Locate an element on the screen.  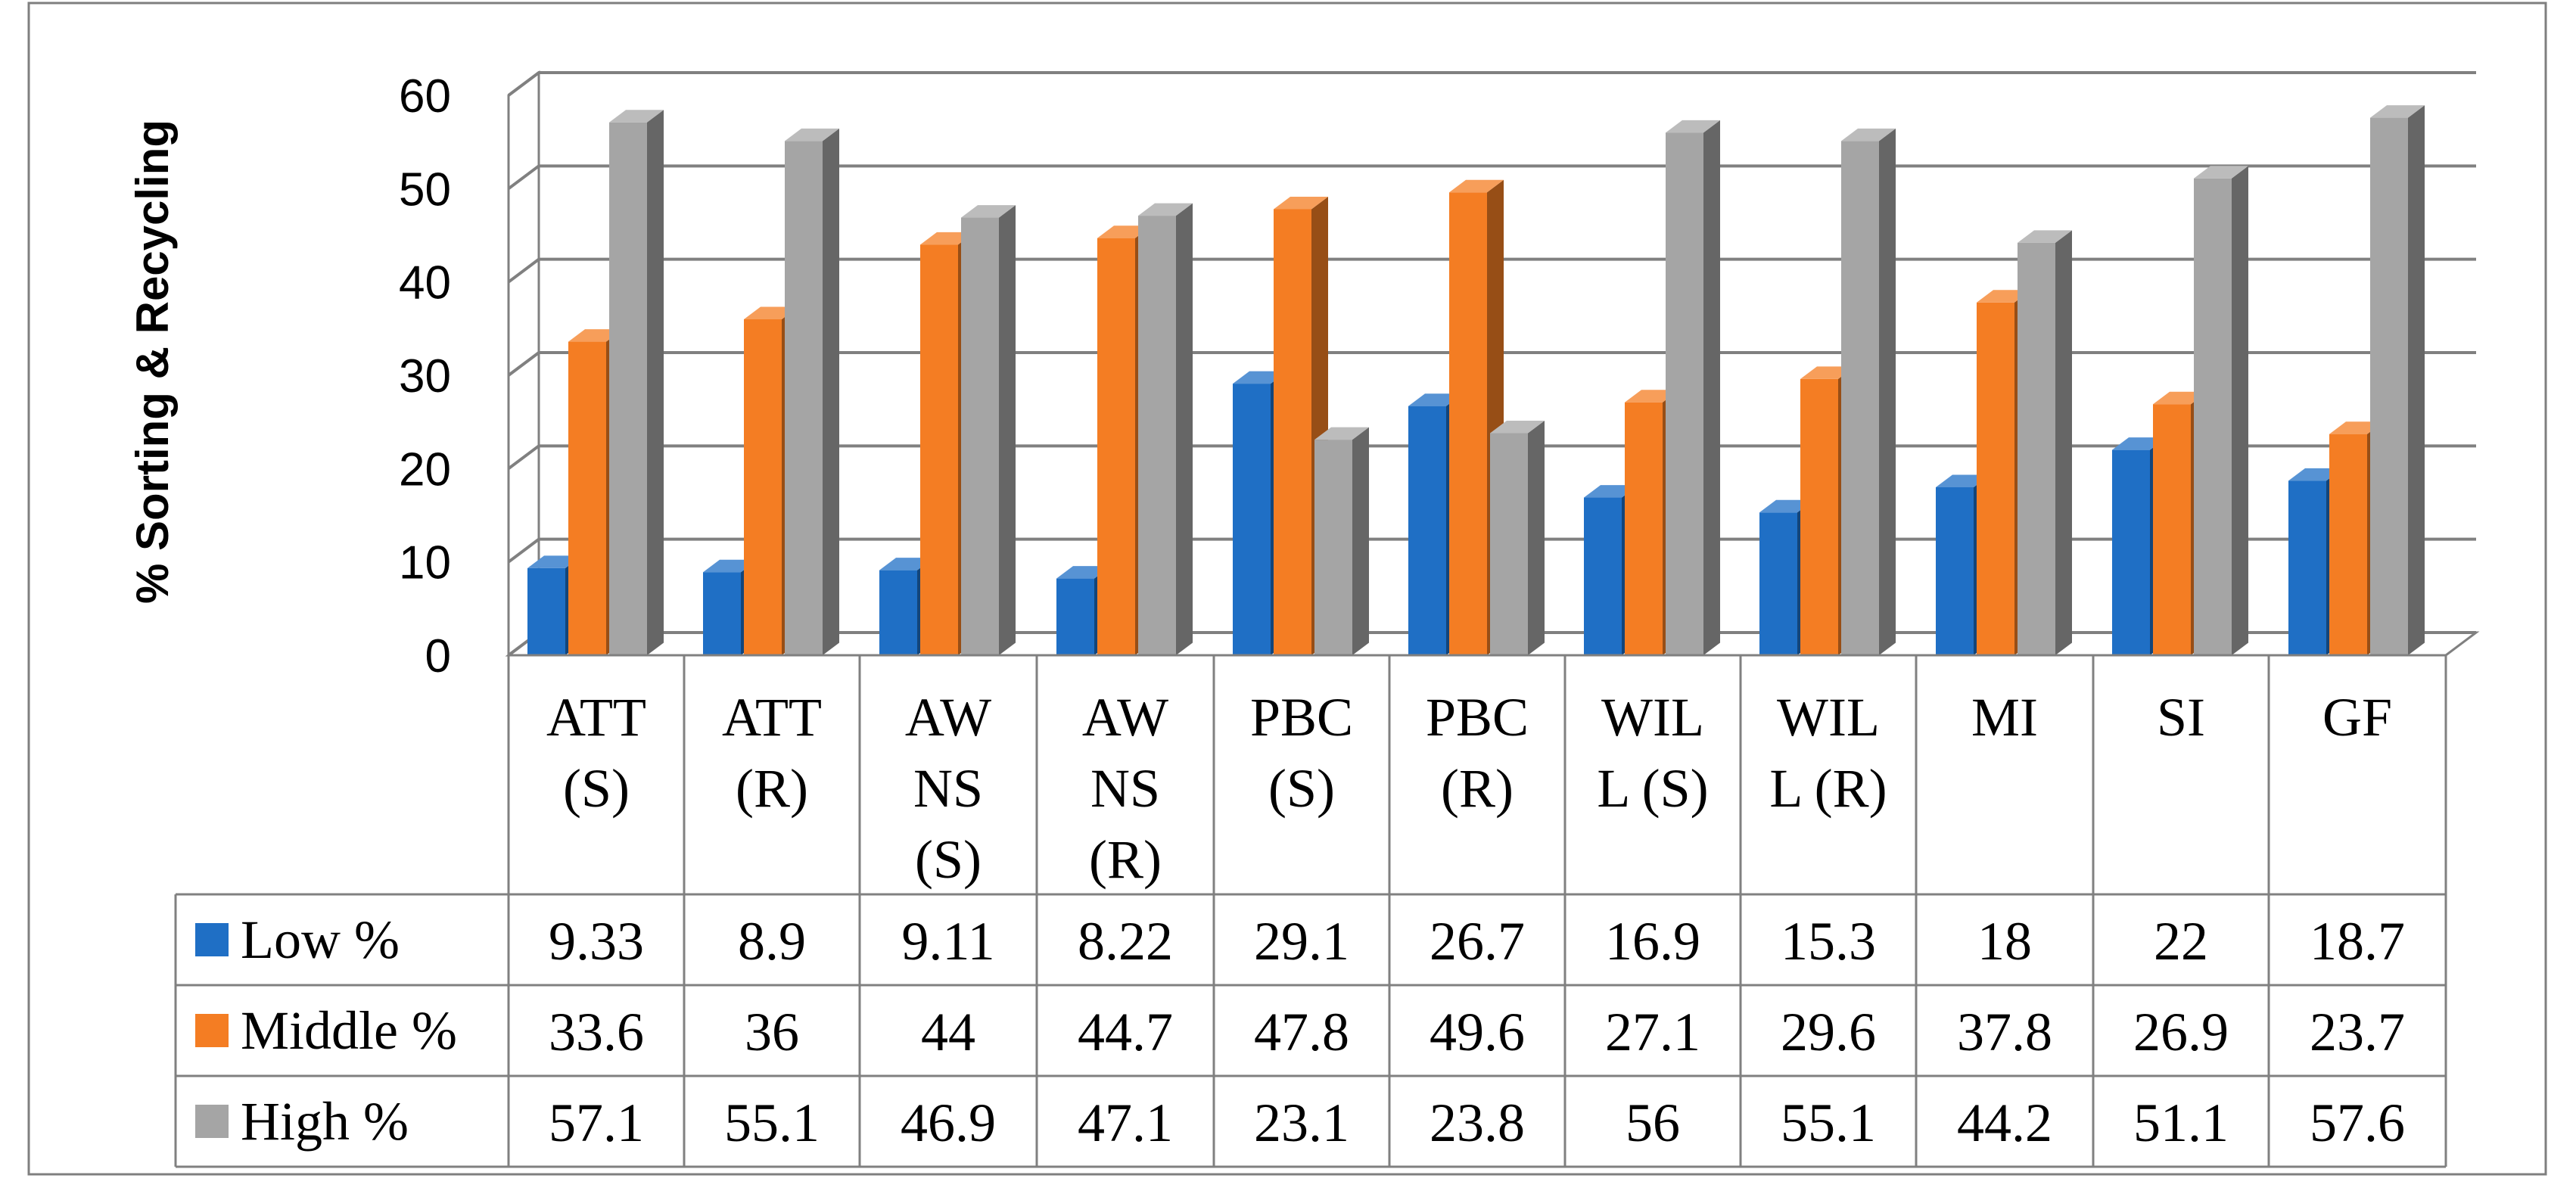
data-label: 57.6 is located at coordinates (2357, 1123).